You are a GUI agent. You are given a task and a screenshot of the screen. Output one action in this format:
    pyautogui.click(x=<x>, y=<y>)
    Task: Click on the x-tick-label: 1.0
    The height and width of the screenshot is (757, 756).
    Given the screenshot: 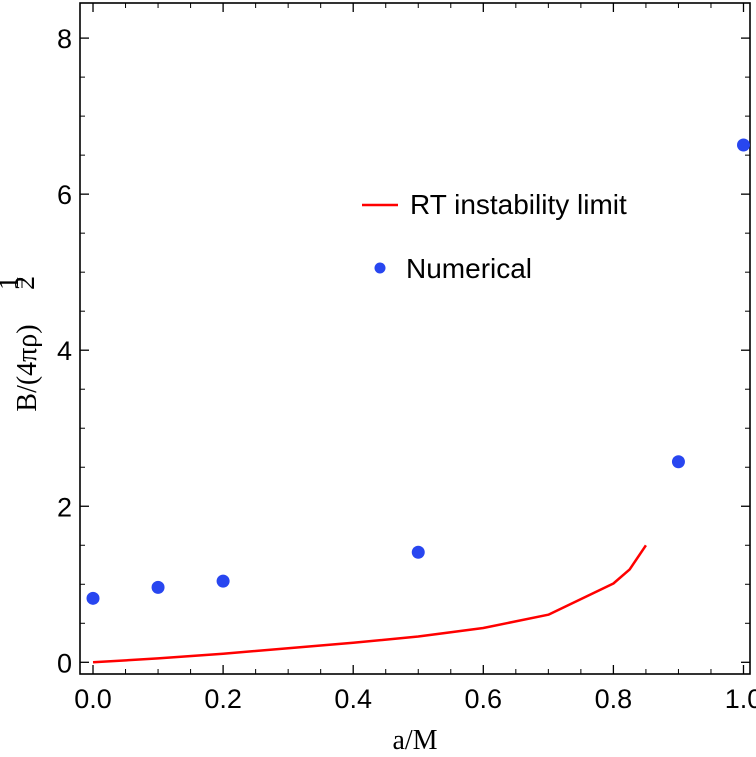 What is the action you would take?
    pyautogui.click(x=740, y=699)
    